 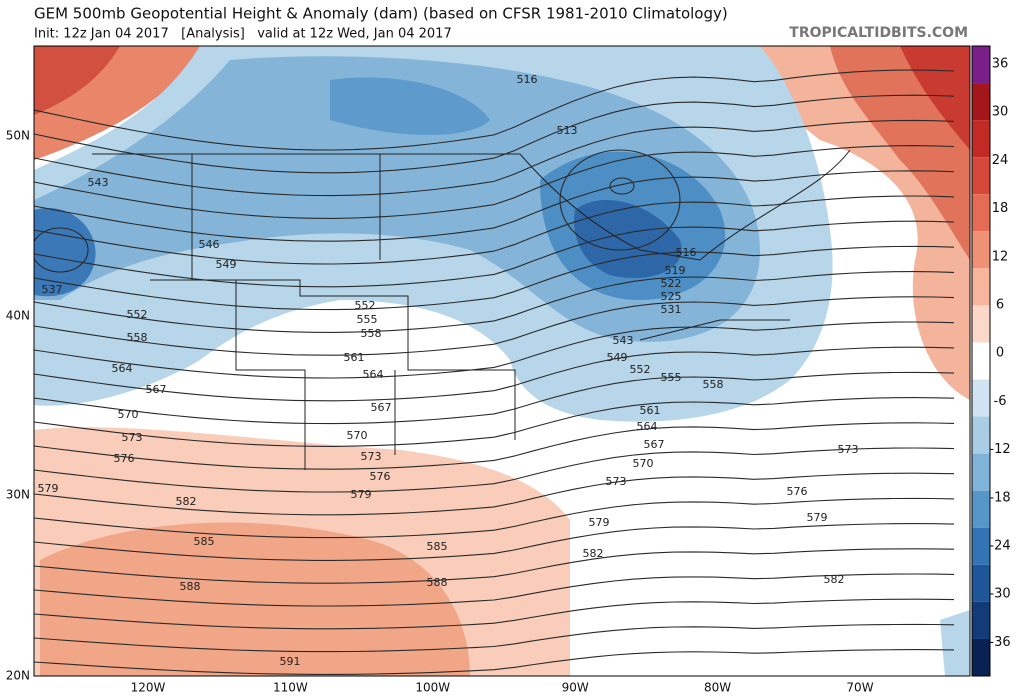 What do you see at coordinates (1000, 208) in the screenshot?
I see `colorbar-label: 18` at bounding box center [1000, 208].